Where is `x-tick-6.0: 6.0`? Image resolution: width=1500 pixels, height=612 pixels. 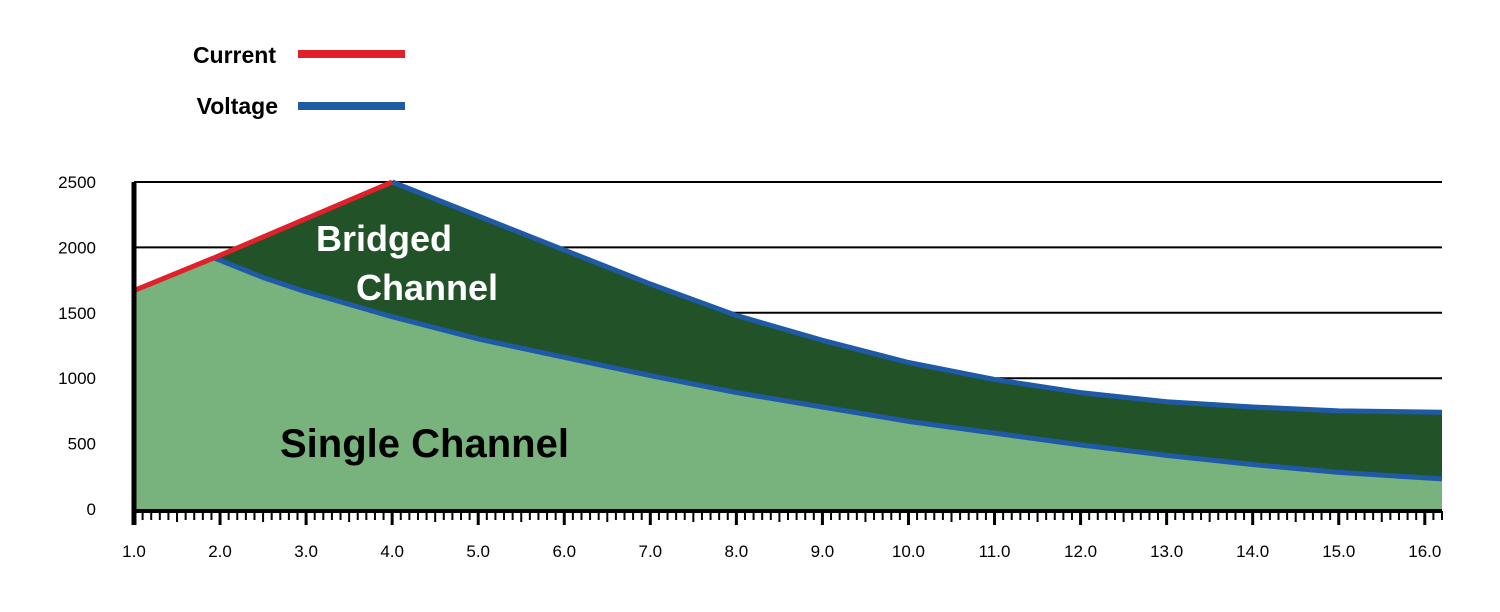 x-tick-6.0: 6.0 is located at coordinates (564, 551).